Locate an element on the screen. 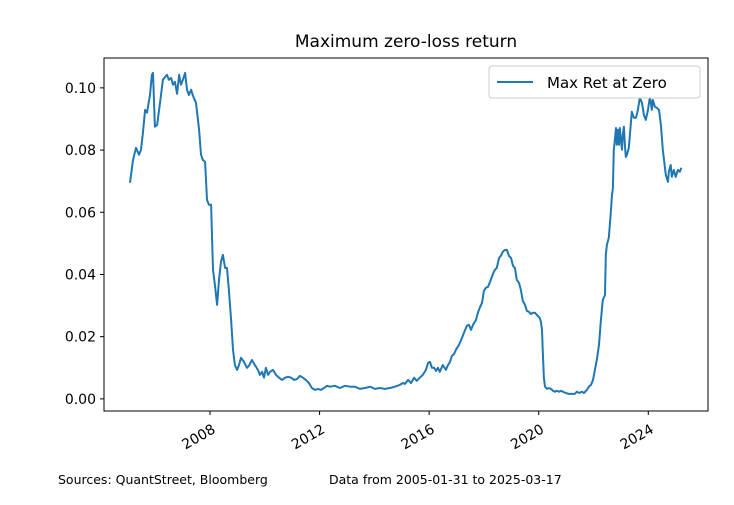 The image size is (734, 505). y-tick-label: 0.08 is located at coordinates (80, 151).